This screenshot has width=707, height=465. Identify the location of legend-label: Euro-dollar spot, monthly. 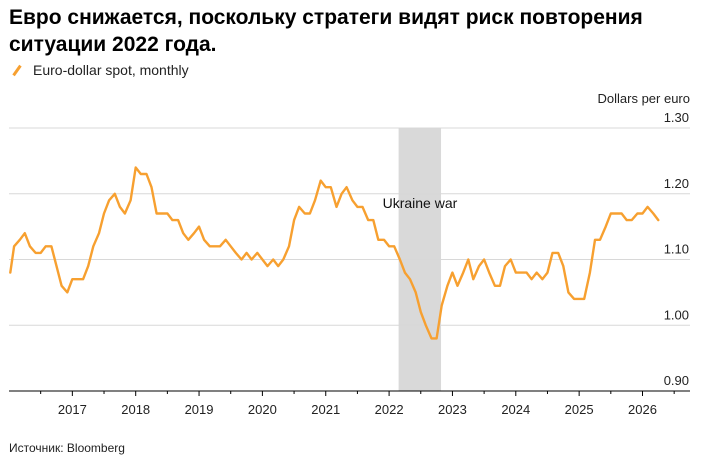
(111, 70).